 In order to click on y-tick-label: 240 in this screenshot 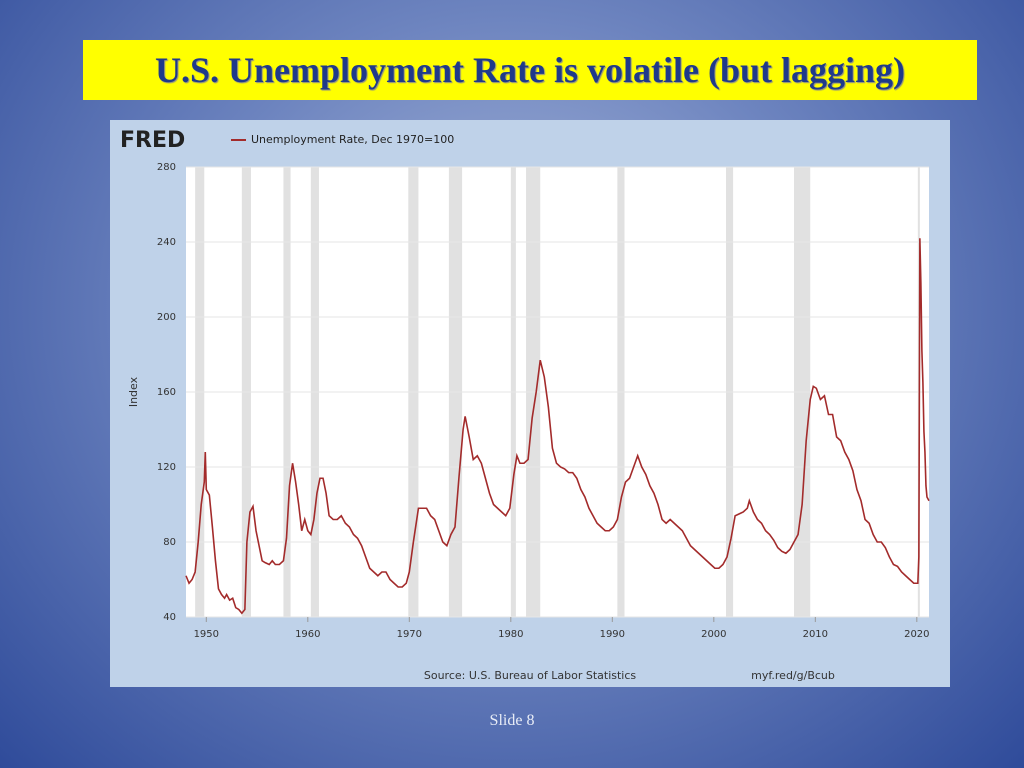, I will do `click(166, 242)`.